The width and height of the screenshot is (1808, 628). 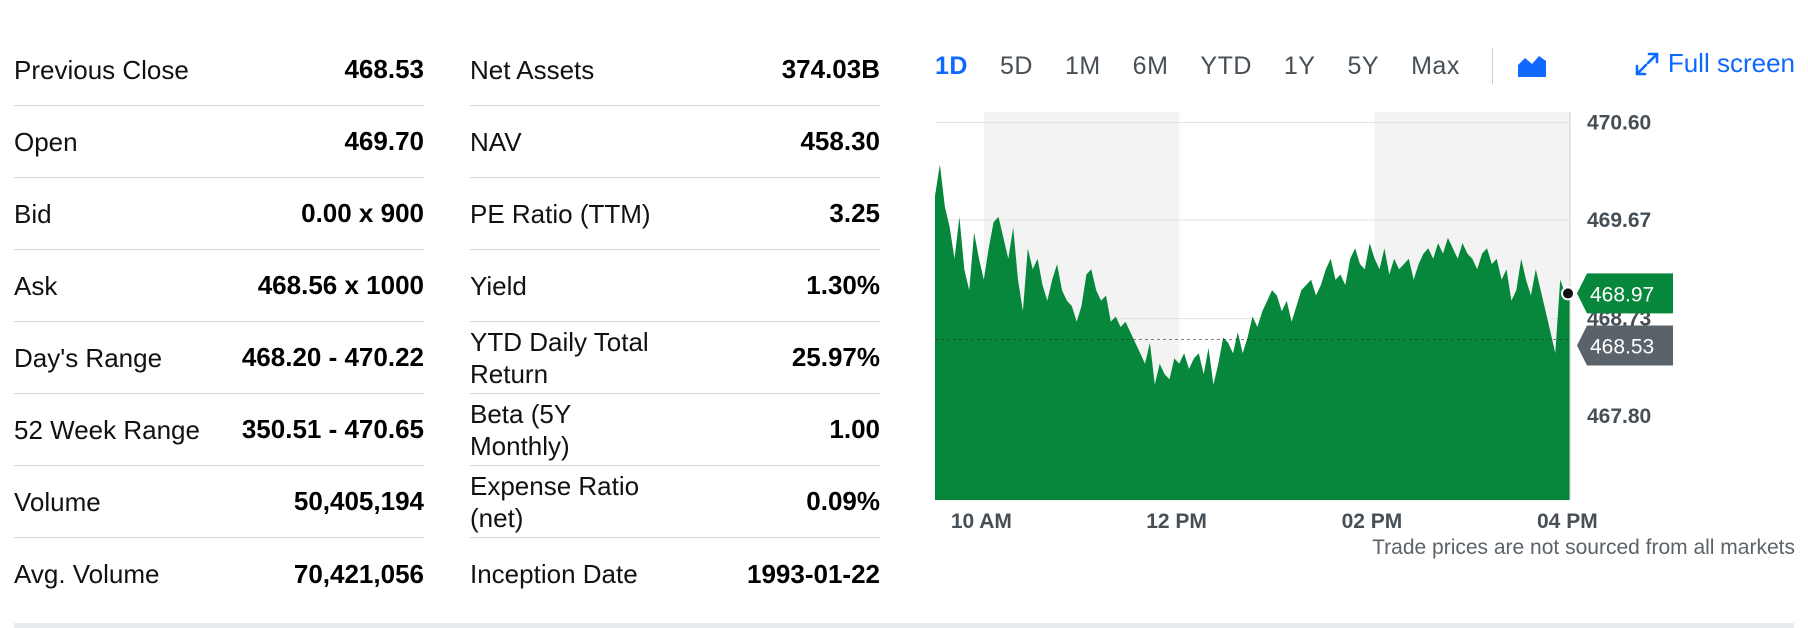 What do you see at coordinates (1226, 65) in the screenshot?
I see `range-tab-ytd: YTD` at bounding box center [1226, 65].